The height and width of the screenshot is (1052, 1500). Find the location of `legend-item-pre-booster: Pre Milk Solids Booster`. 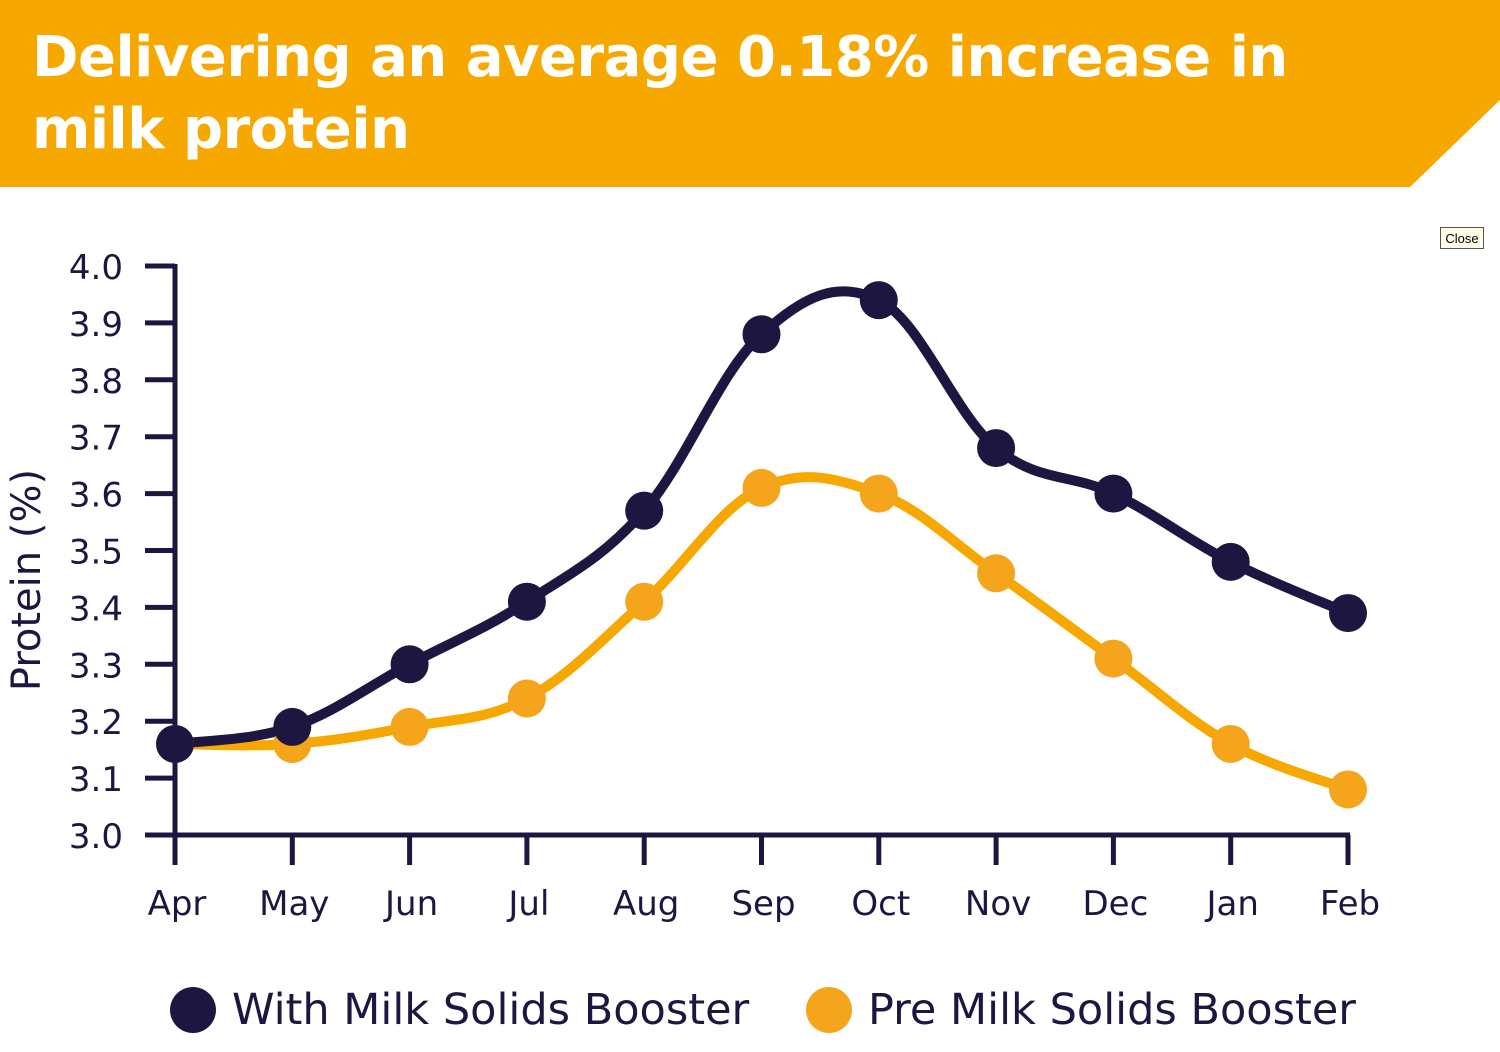

legend-item-pre-booster: Pre Milk Solids Booster is located at coordinates (1081, 1010).